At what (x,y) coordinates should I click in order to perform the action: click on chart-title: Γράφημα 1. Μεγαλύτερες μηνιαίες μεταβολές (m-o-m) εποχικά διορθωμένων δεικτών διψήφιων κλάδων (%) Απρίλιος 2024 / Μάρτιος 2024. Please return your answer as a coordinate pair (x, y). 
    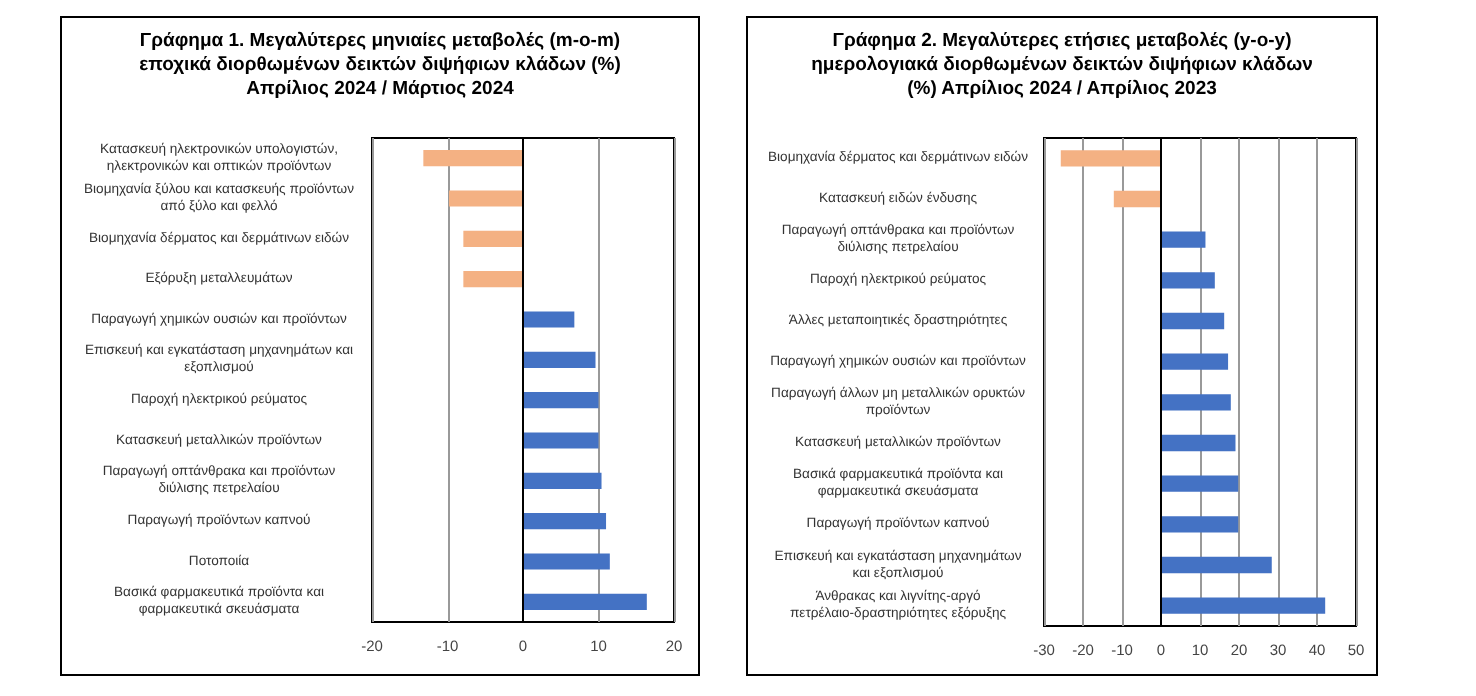
    Looking at the image, I should click on (380, 66).